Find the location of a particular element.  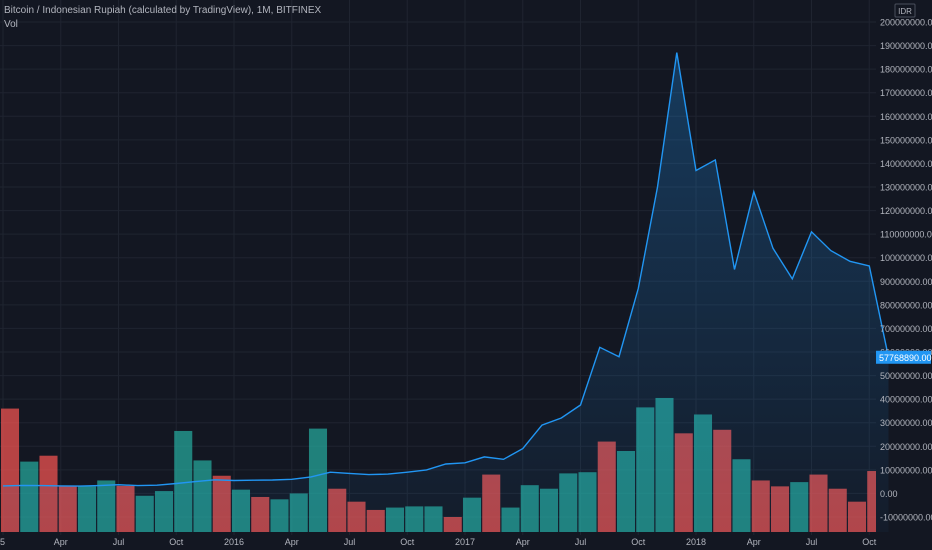

currency-badge-label: IDR is located at coordinates (905, 11).